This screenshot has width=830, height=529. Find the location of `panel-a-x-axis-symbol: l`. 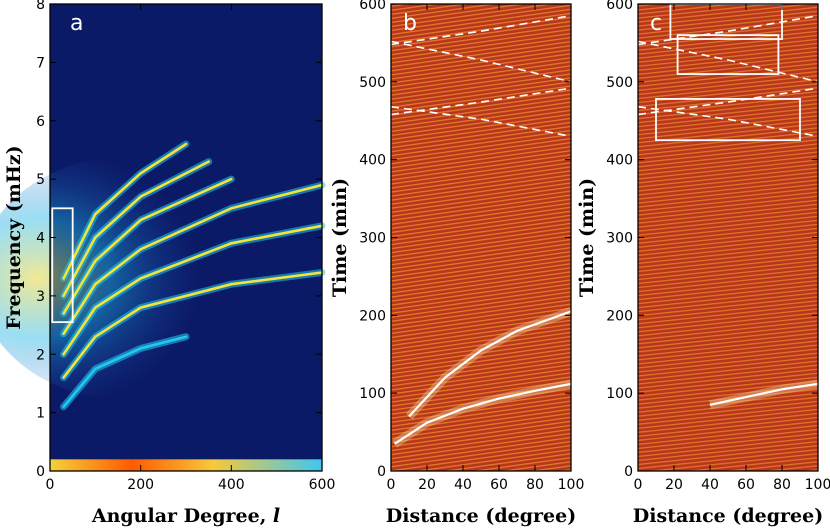

panel-a-x-axis-symbol: l is located at coordinates (276, 516).